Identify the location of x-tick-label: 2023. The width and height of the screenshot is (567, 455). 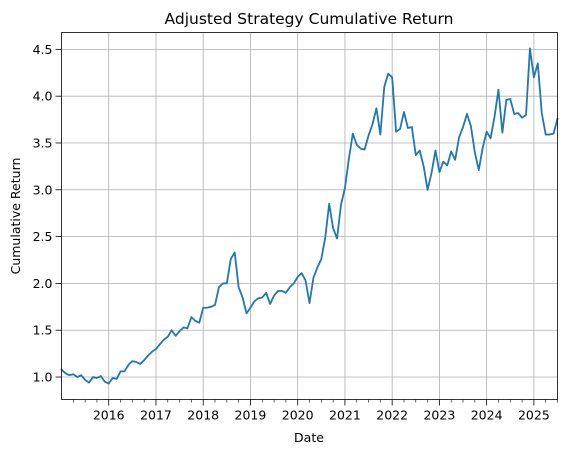
(439, 415).